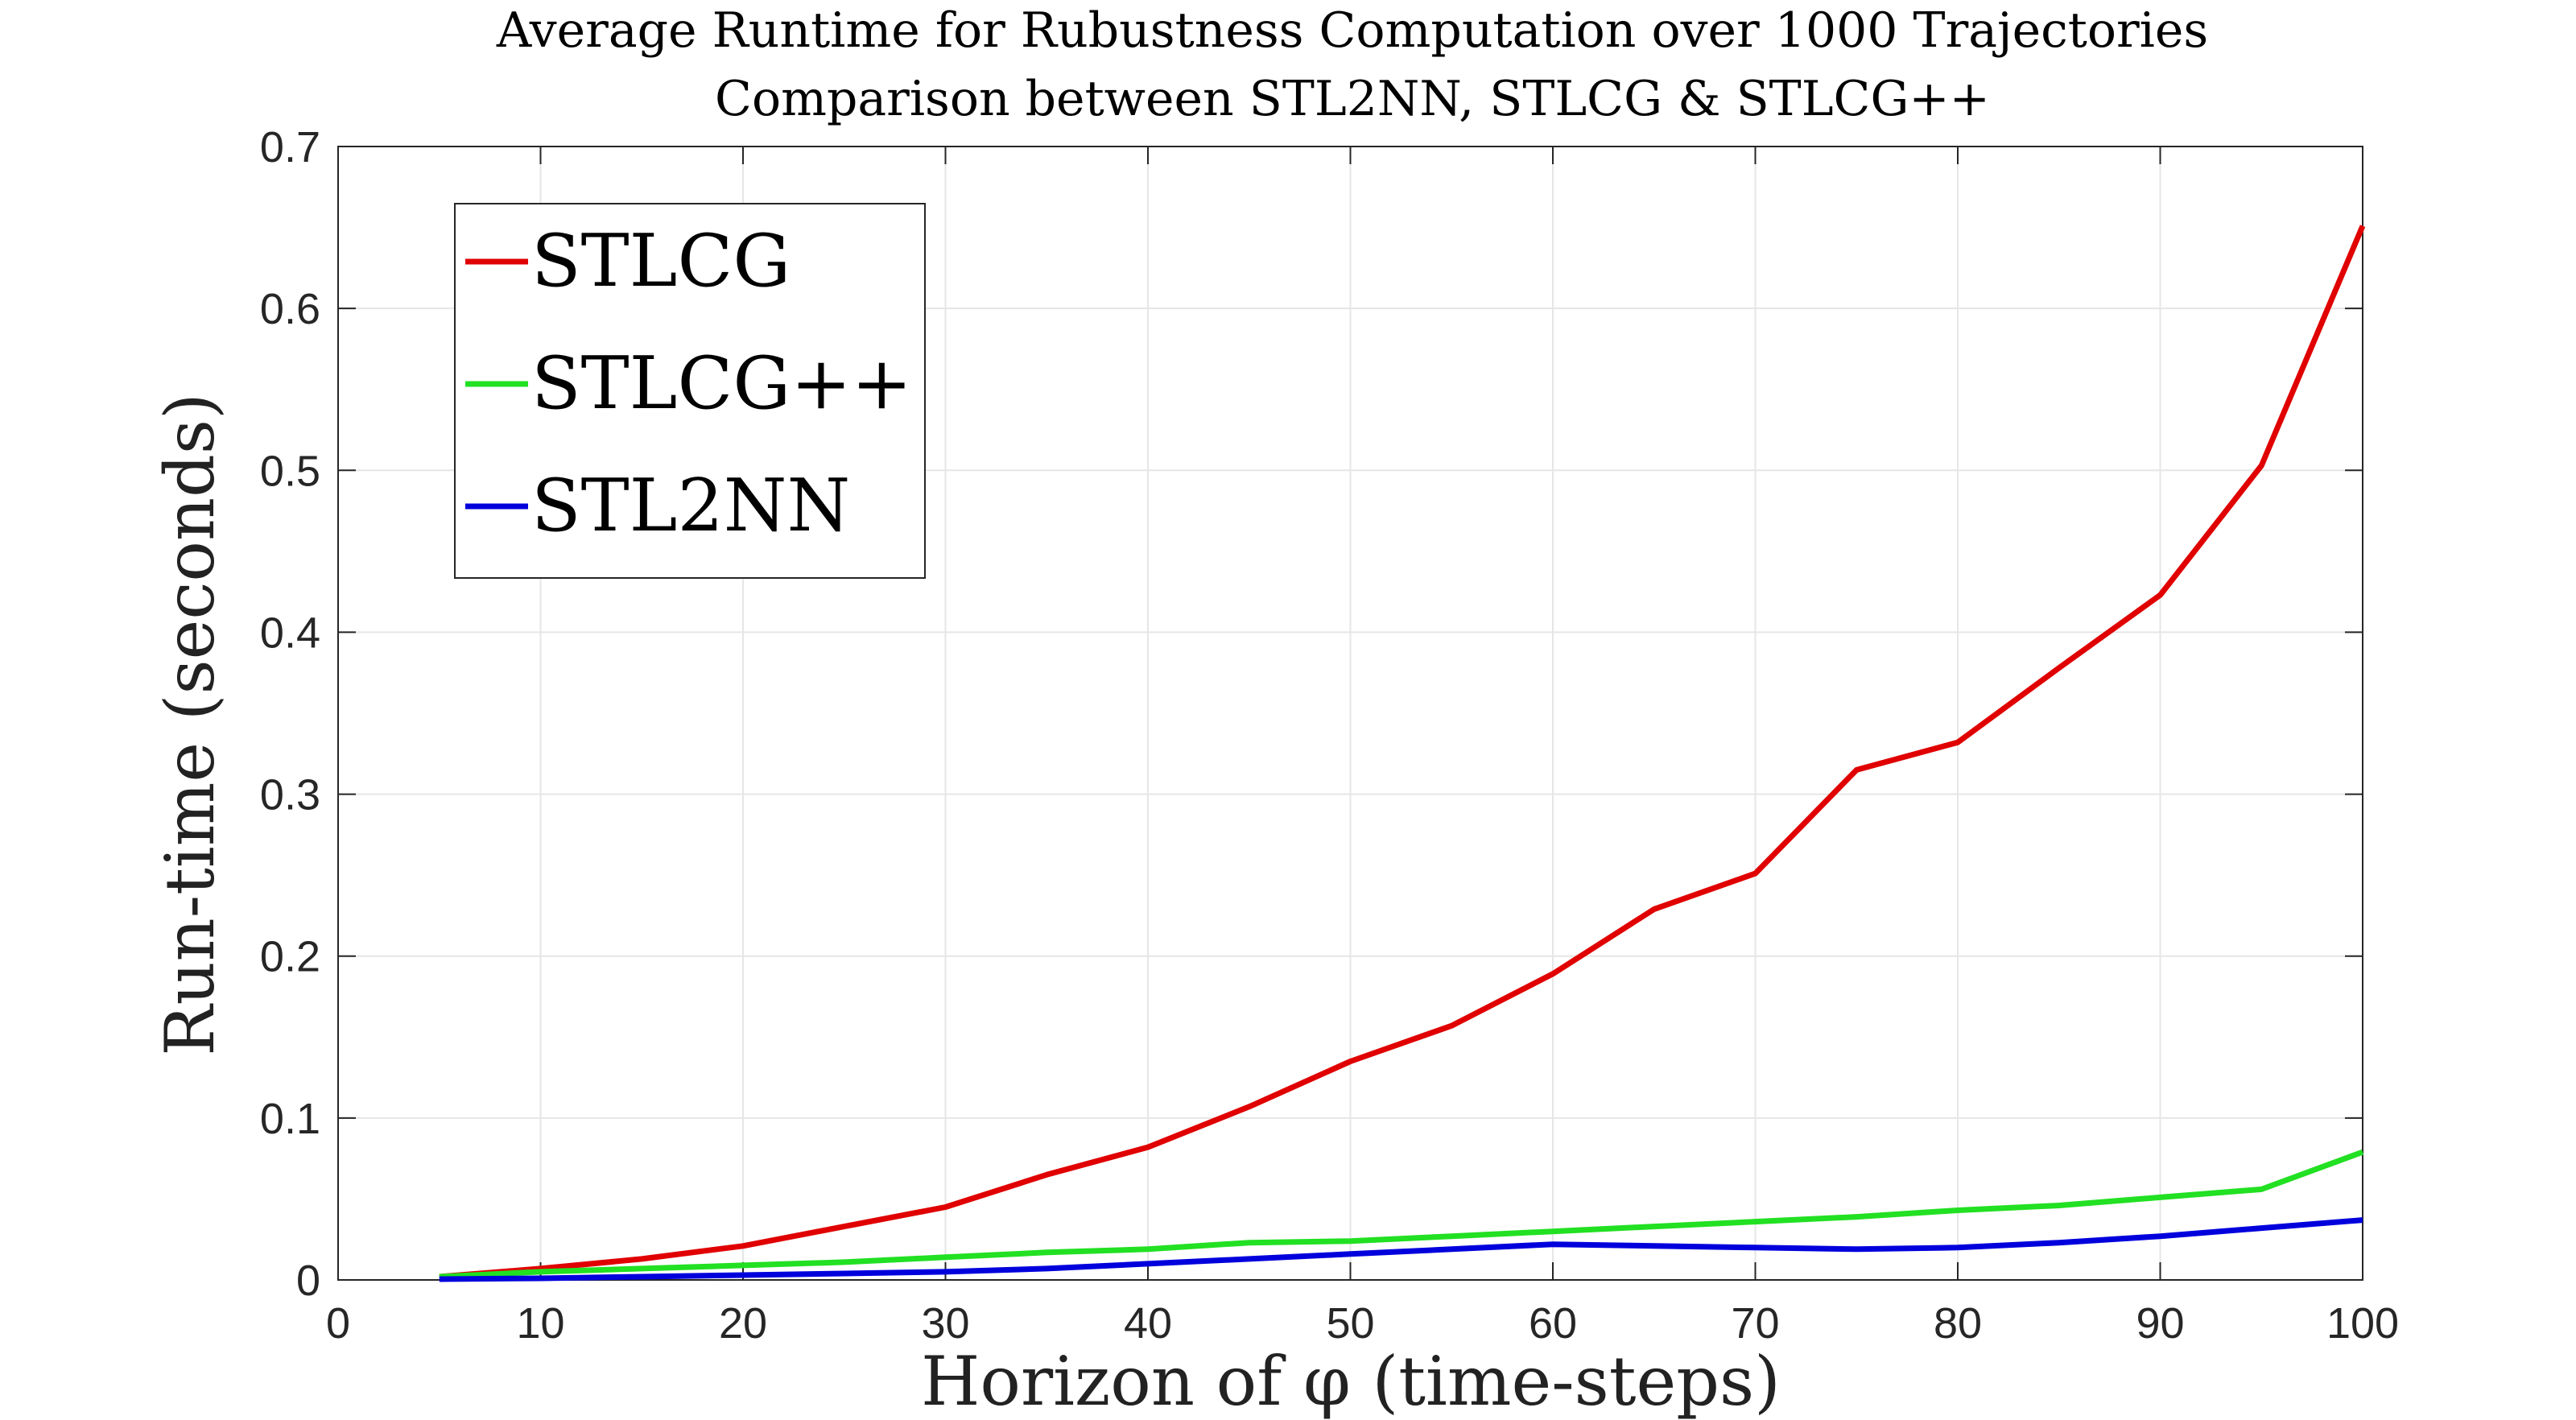 This screenshot has height=1420, width=2576. What do you see at coordinates (721, 383) in the screenshot?
I see `legend-label-stlcgpppp: STLCG++` at bounding box center [721, 383].